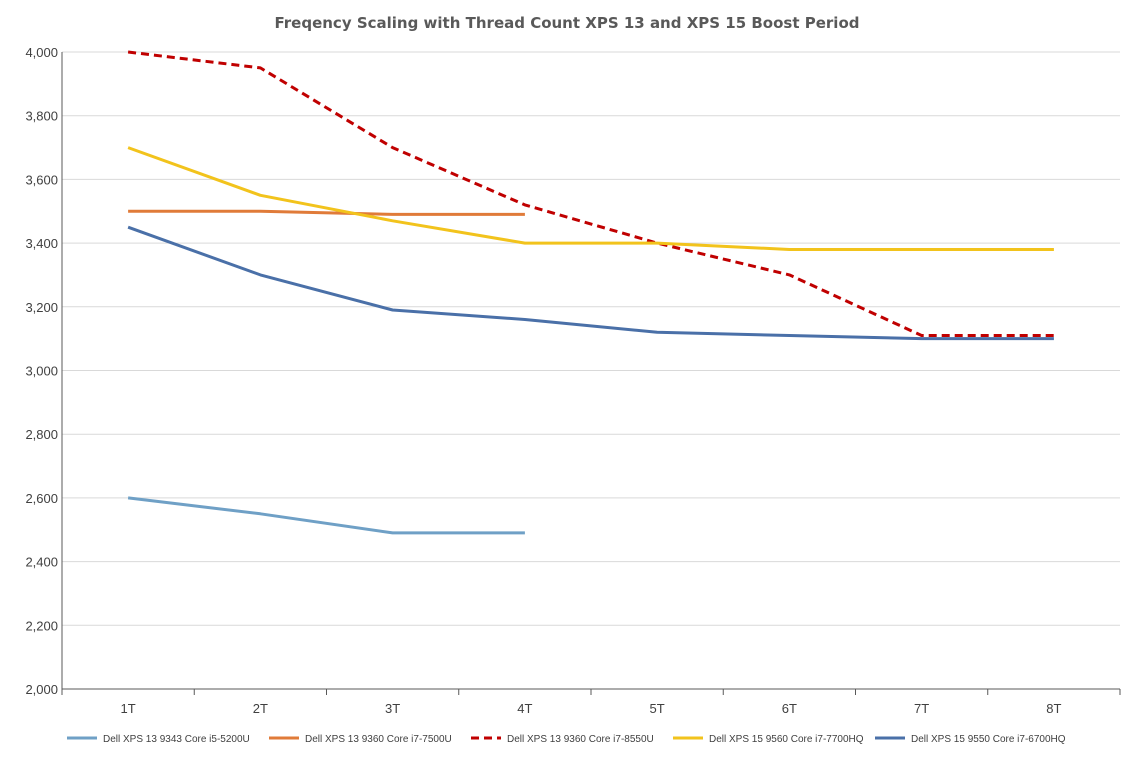 The image size is (1134, 758). I want to click on legend-label: Dell XPS 15 9560 Core i7-7700HQ, so click(786, 739).